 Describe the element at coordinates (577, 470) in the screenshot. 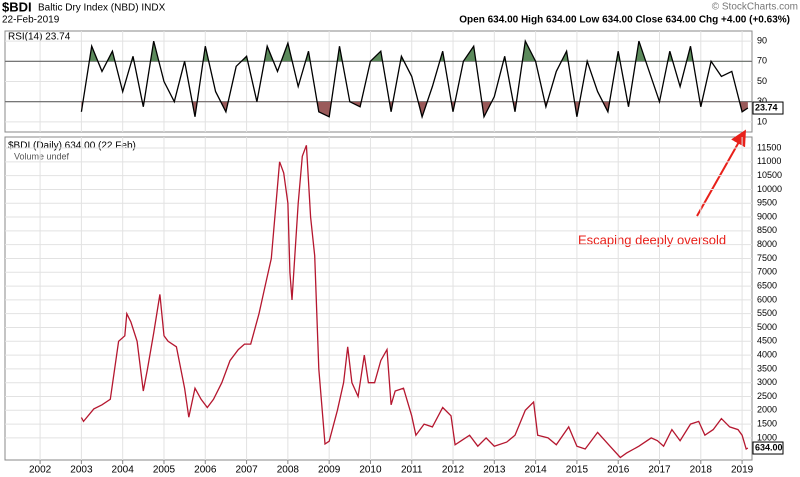

I see `x-tick-label: 2015` at that location.